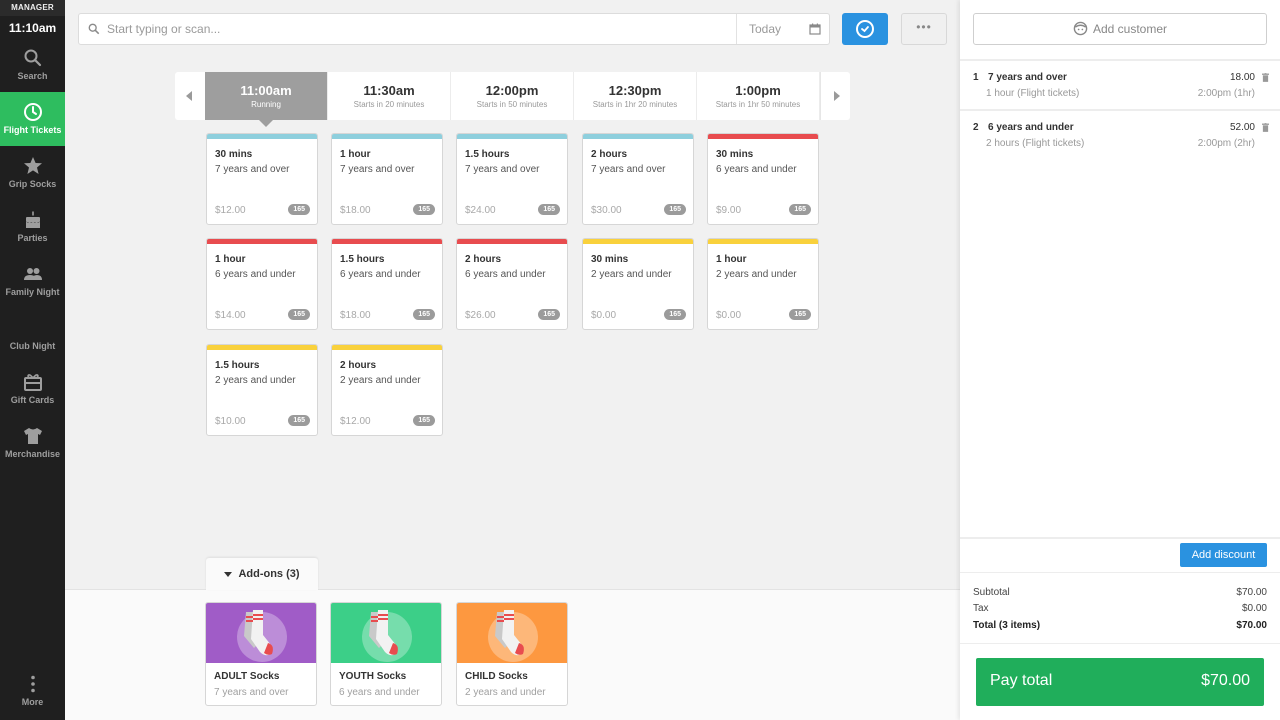  I want to click on ticket-card: 30 mins 7 years and over $12.00 165, so click(262, 179).